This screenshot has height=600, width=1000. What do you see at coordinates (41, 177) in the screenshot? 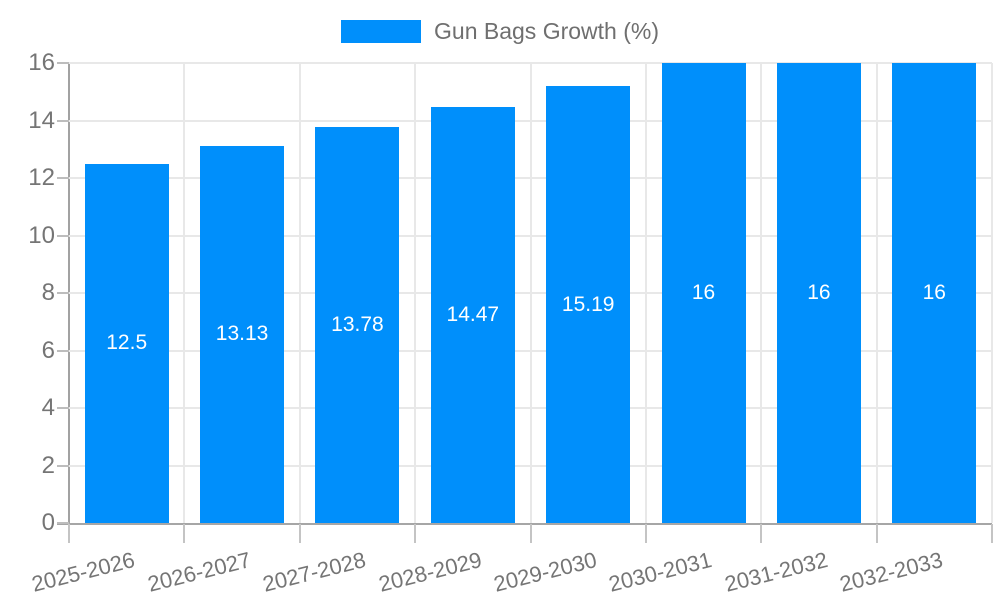
I see `y-axis-label: 12` at bounding box center [41, 177].